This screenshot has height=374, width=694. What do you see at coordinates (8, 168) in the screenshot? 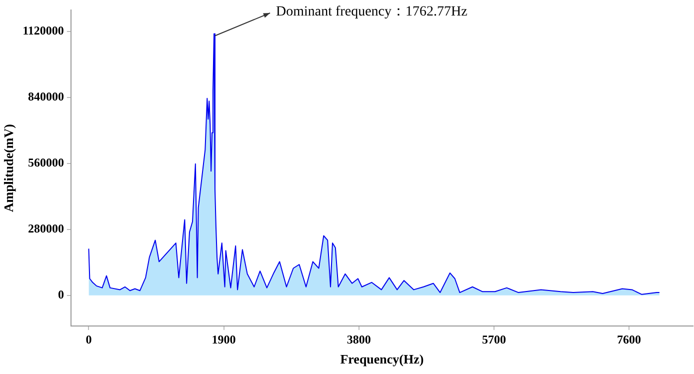
I see `y-axis-title: Amplitude(mV)` at bounding box center [8, 168].